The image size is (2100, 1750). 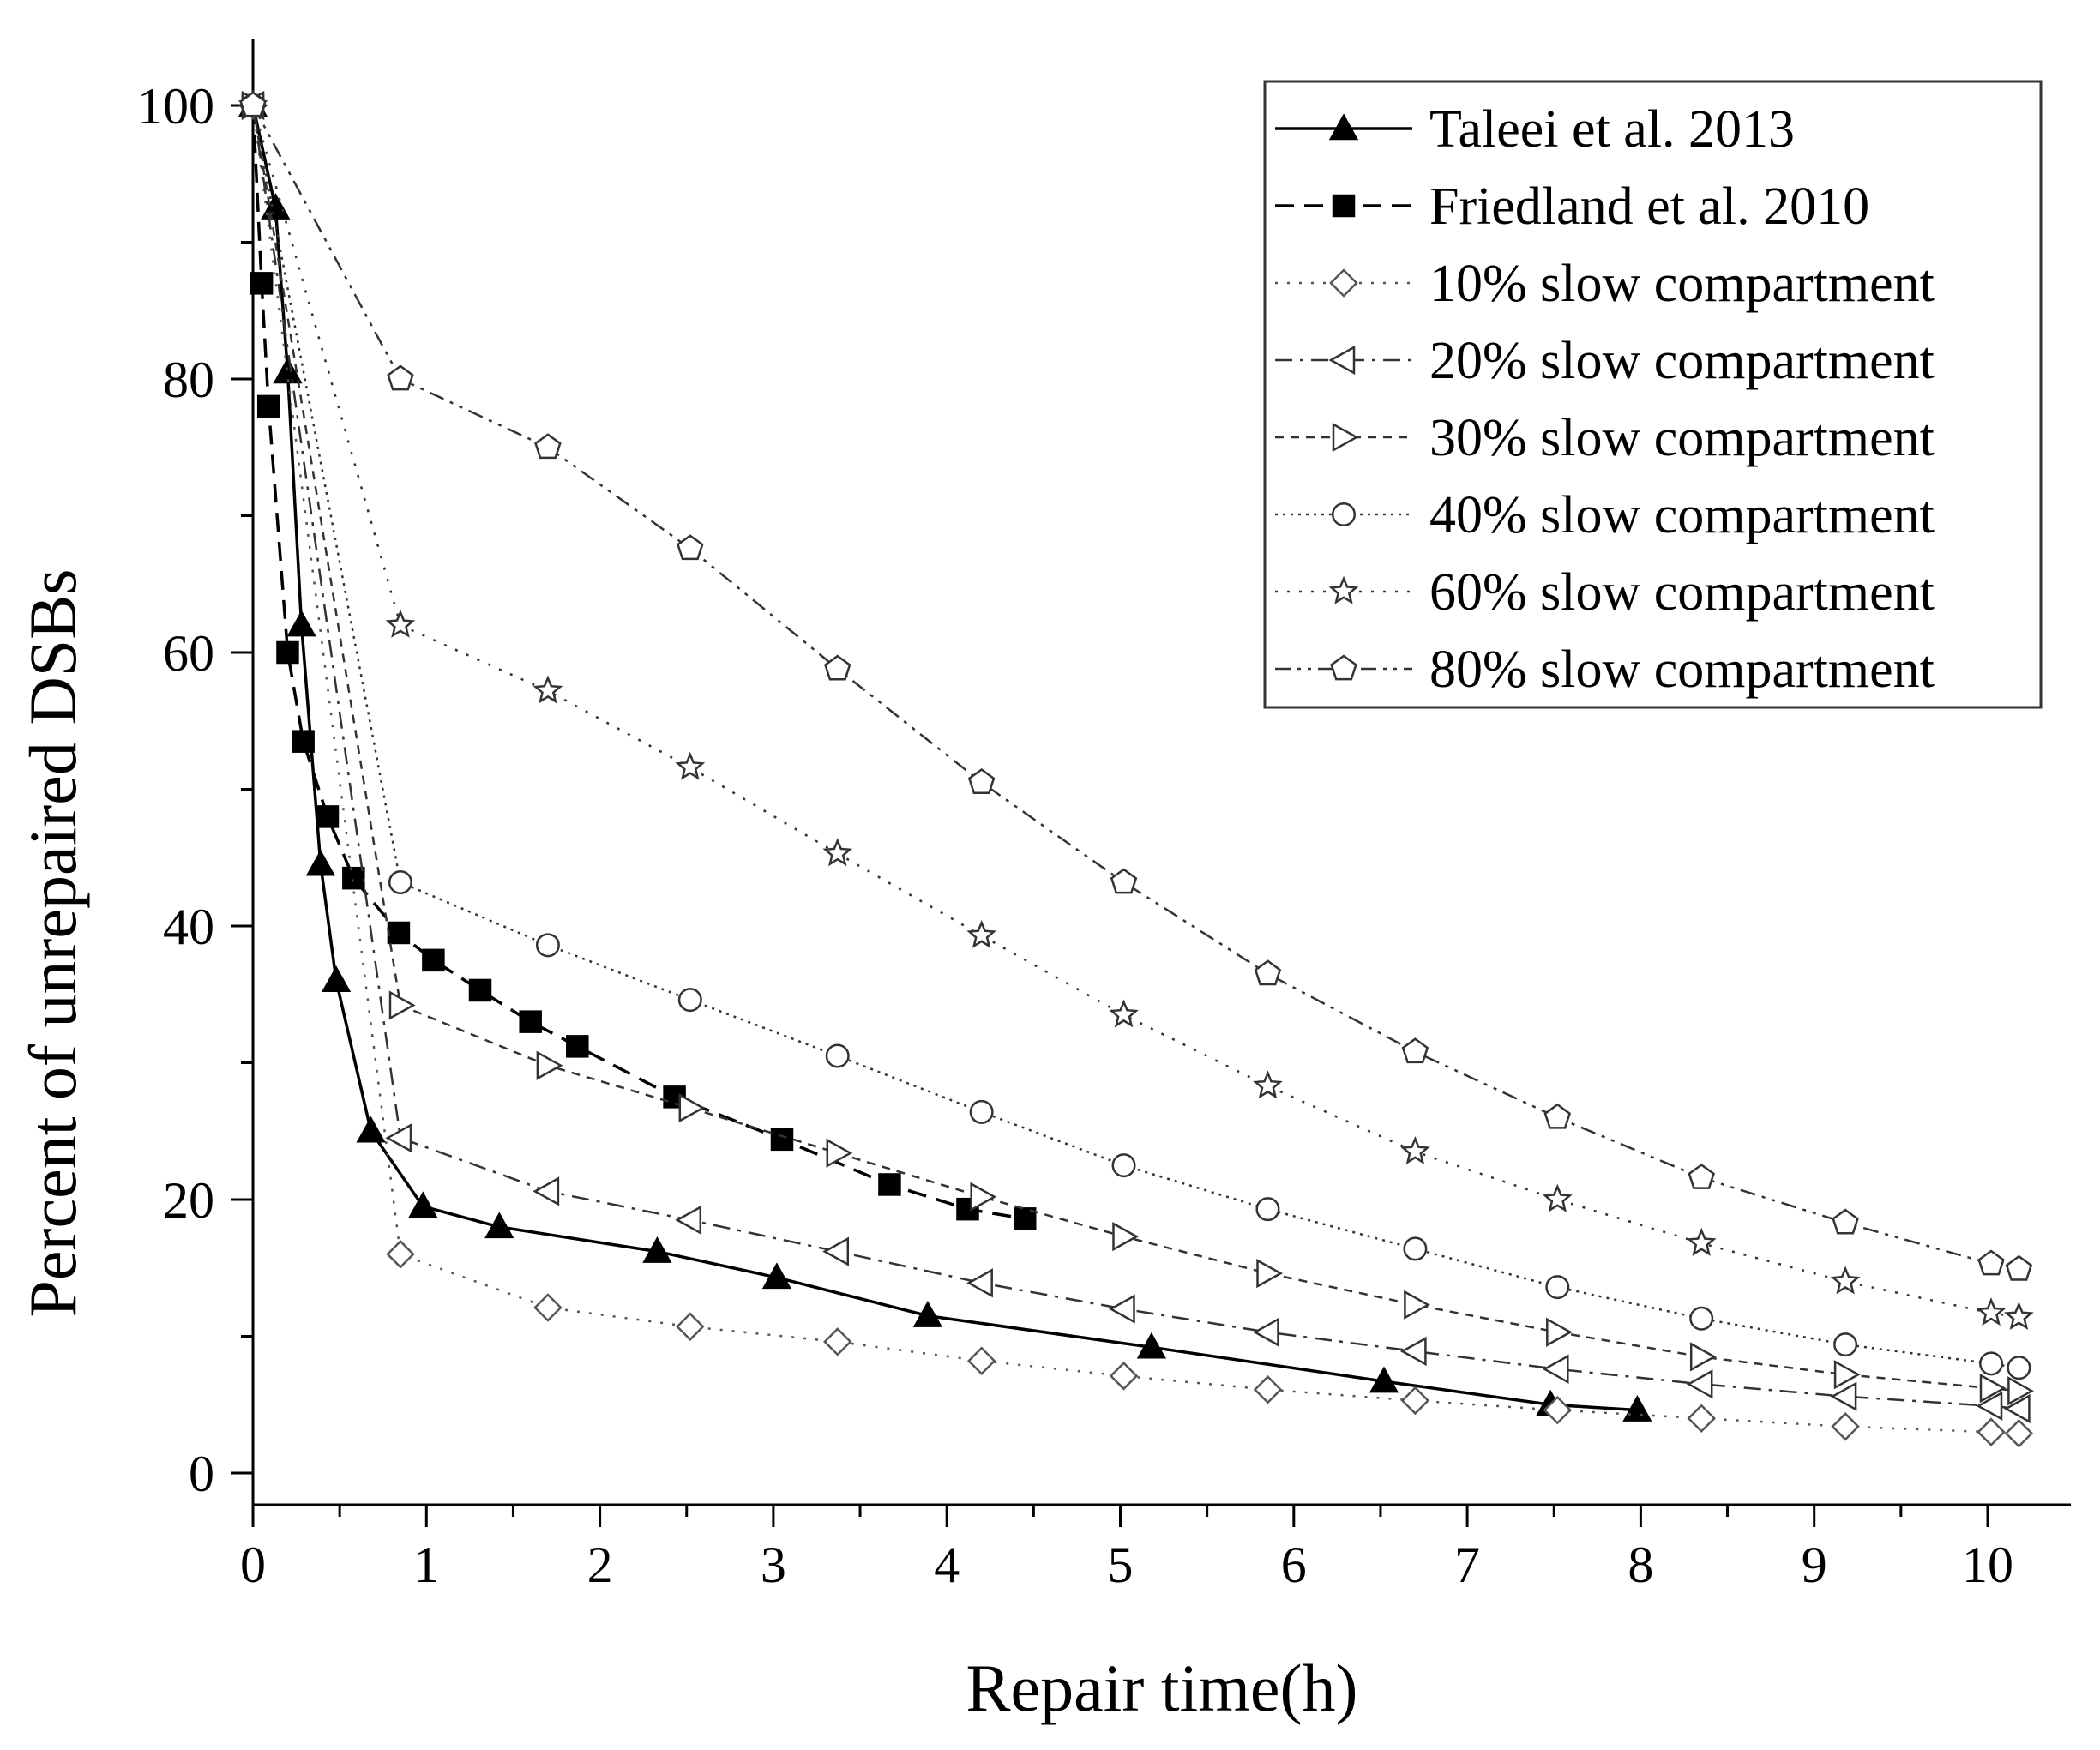 I want to click on legend-label: Taleei et al. 2013, so click(x=1612, y=130).